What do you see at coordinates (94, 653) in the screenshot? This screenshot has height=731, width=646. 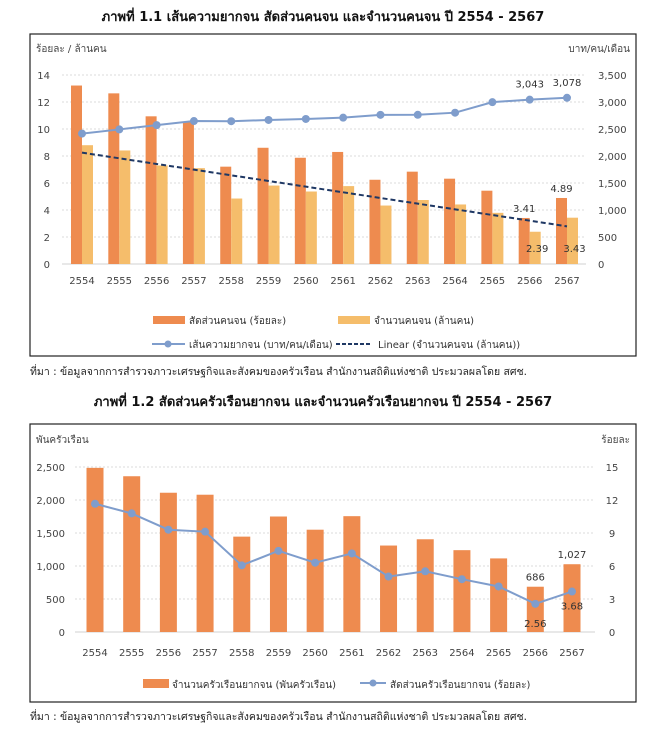 I see `x-tick-label: 2554` at bounding box center [94, 653].